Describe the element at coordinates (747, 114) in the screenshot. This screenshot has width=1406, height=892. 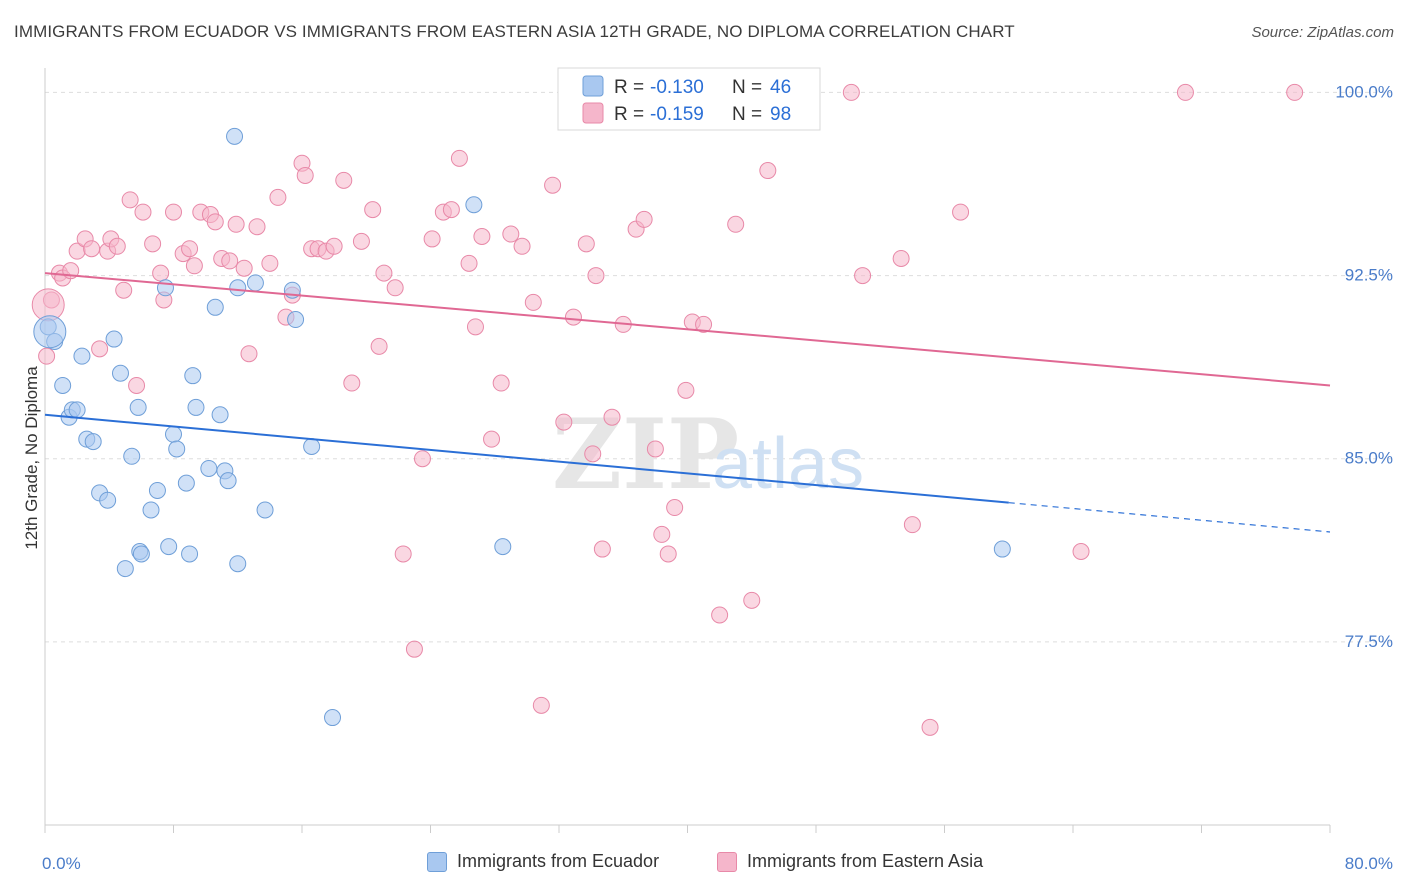
I see `legend-n-label-2: N =` at that location.